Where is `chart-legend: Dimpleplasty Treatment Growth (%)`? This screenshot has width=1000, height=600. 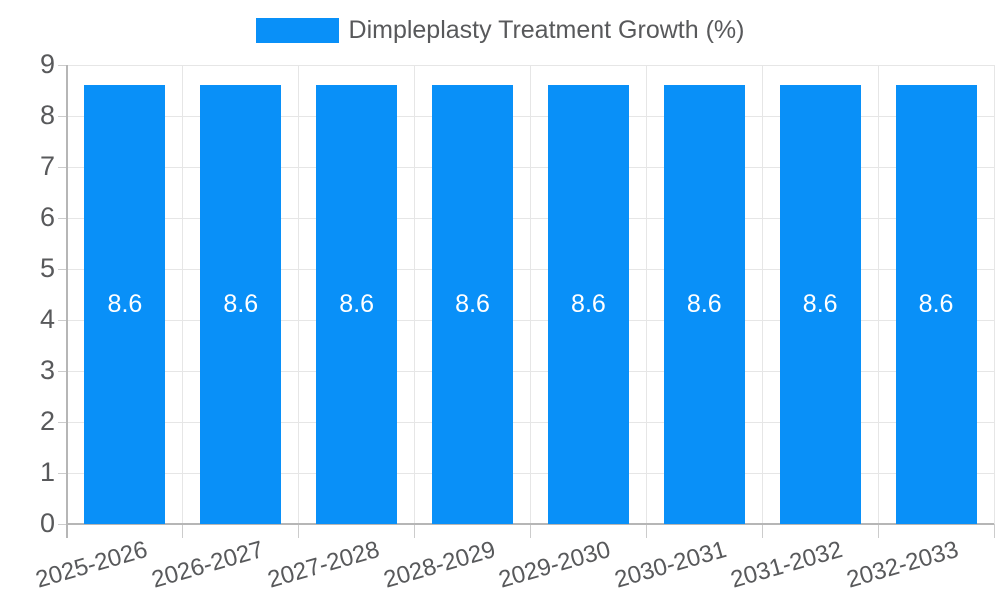 chart-legend: Dimpleplasty Treatment Growth (%) is located at coordinates (500, 30).